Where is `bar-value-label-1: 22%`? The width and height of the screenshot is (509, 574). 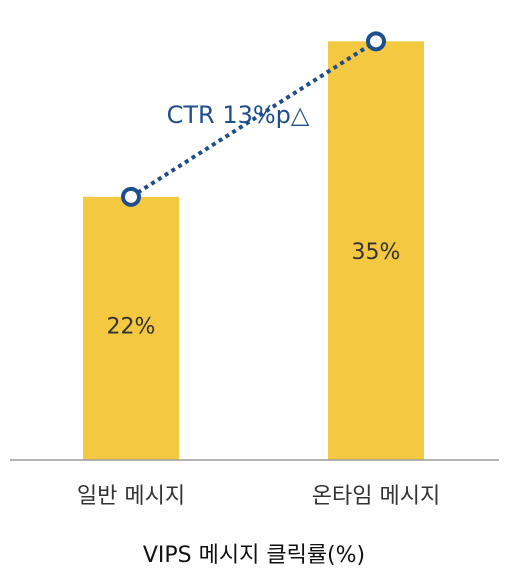
bar-value-label-1: 22% is located at coordinates (131, 327).